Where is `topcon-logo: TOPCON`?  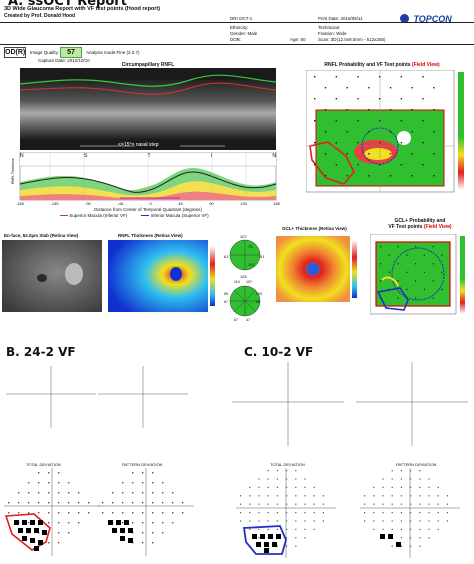
topcon-logo: TOPCON is located at coordinates (436, 17).